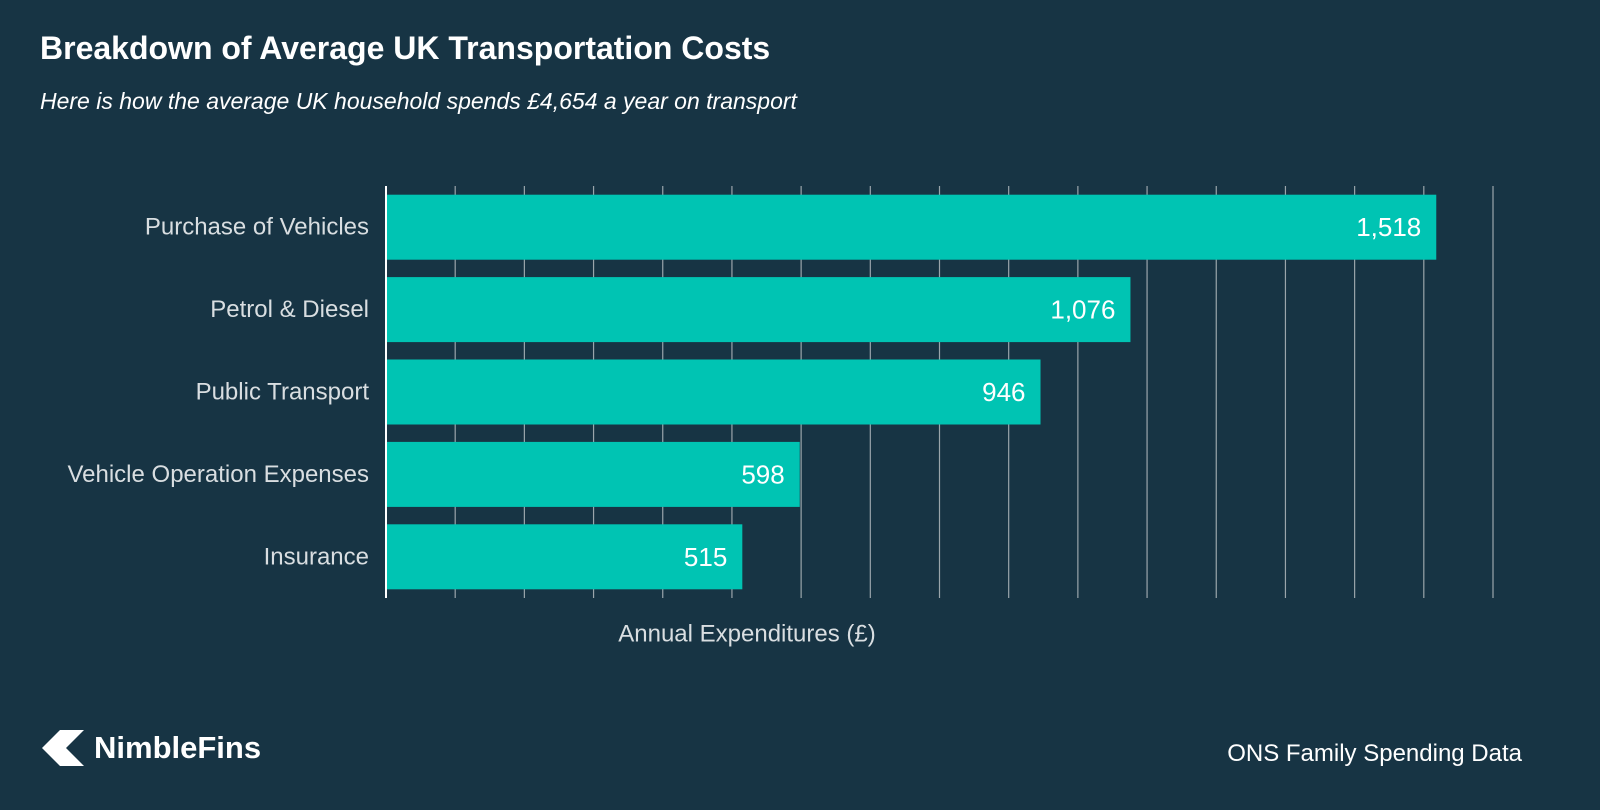 The width and height of the screenshot is (1600, 810). Describe the element at coordinates (705, 557) in the screenshot. I see `value-label: 515` at that location.